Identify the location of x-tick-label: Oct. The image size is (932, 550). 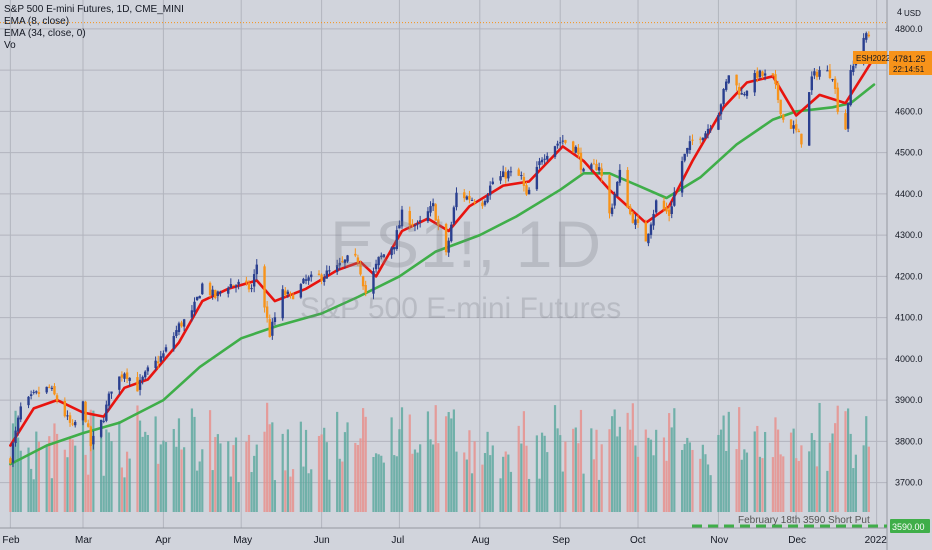
(638, 540).